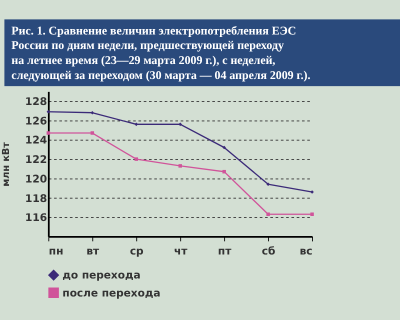 The height and width of the screenshot is (324, 400). I want to click on y-tick-label: 116, so click(36, 218).